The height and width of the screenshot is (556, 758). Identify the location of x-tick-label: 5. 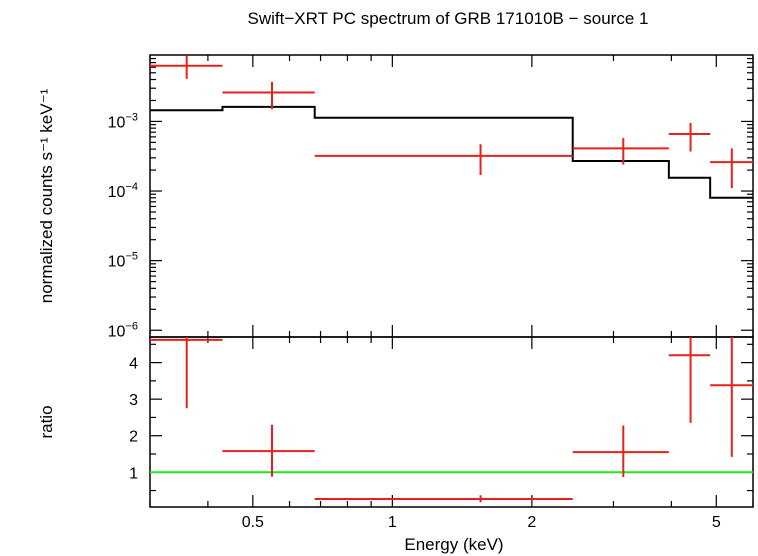
(716, 522).